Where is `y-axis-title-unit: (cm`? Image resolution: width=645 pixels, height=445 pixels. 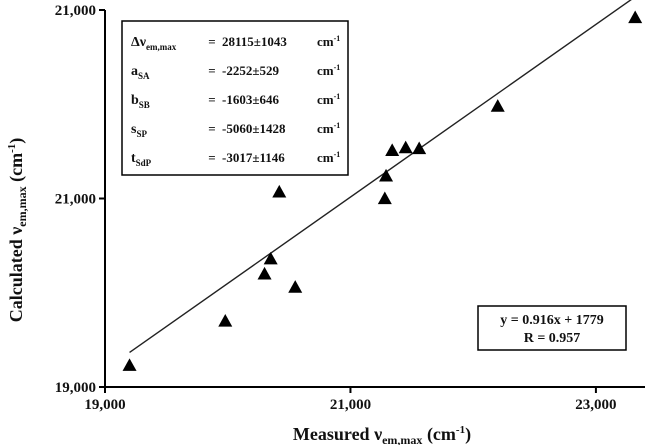 y-axis-title-unit: (cm is located at coordinates (16, 169).